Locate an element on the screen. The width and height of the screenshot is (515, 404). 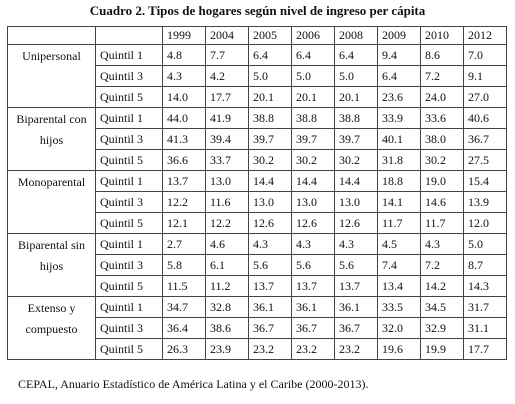
year-header: 1999 is located at coordinates (184, 35).